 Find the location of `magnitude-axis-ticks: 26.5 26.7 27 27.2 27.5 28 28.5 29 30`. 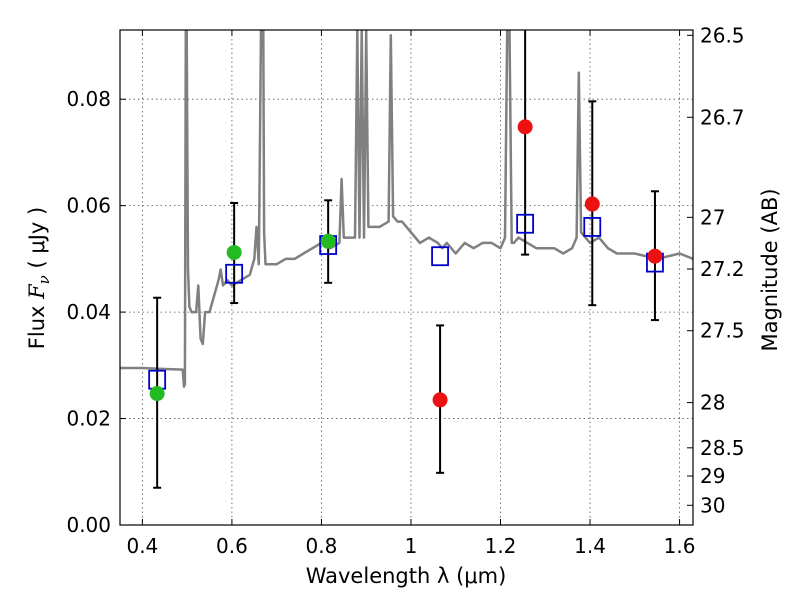

magnitude-axis-ticks: 26.5 26.7 27 27.2 27.5 28 28.5 29 30 is located at coordinates (716, 270).